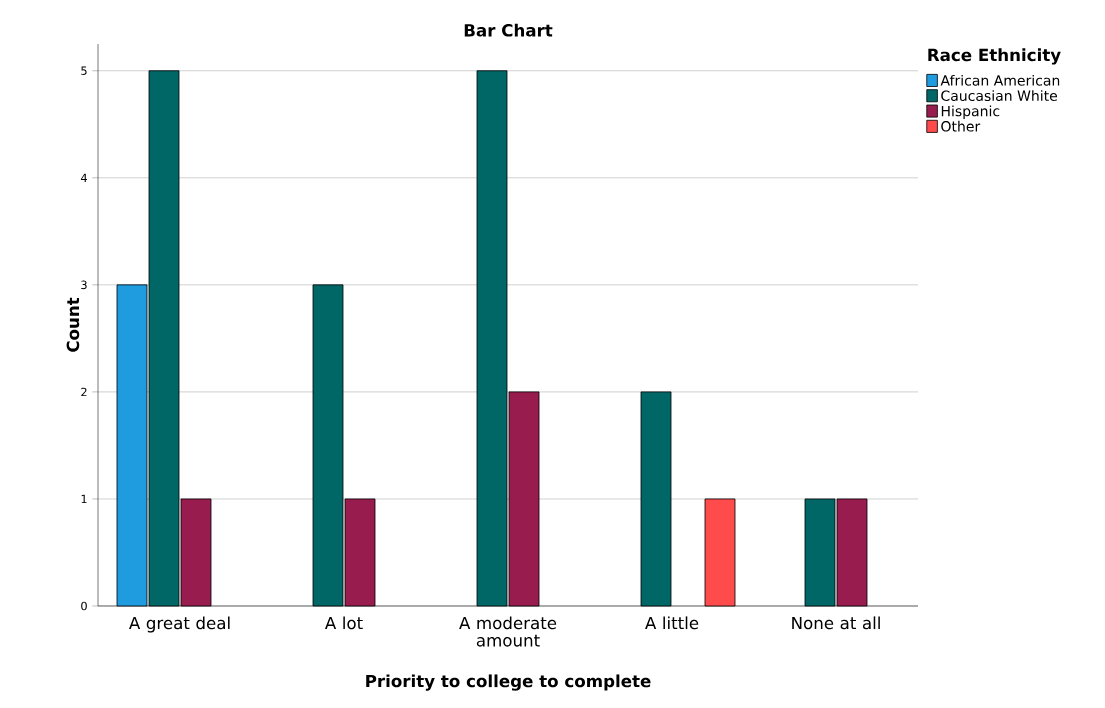 The width and height of the screenshot is (1105, 708). What do you see at coordinates (84, 499) in the screenshot?
I see `y-tick-label: 1` at bounding box center [84, 499].